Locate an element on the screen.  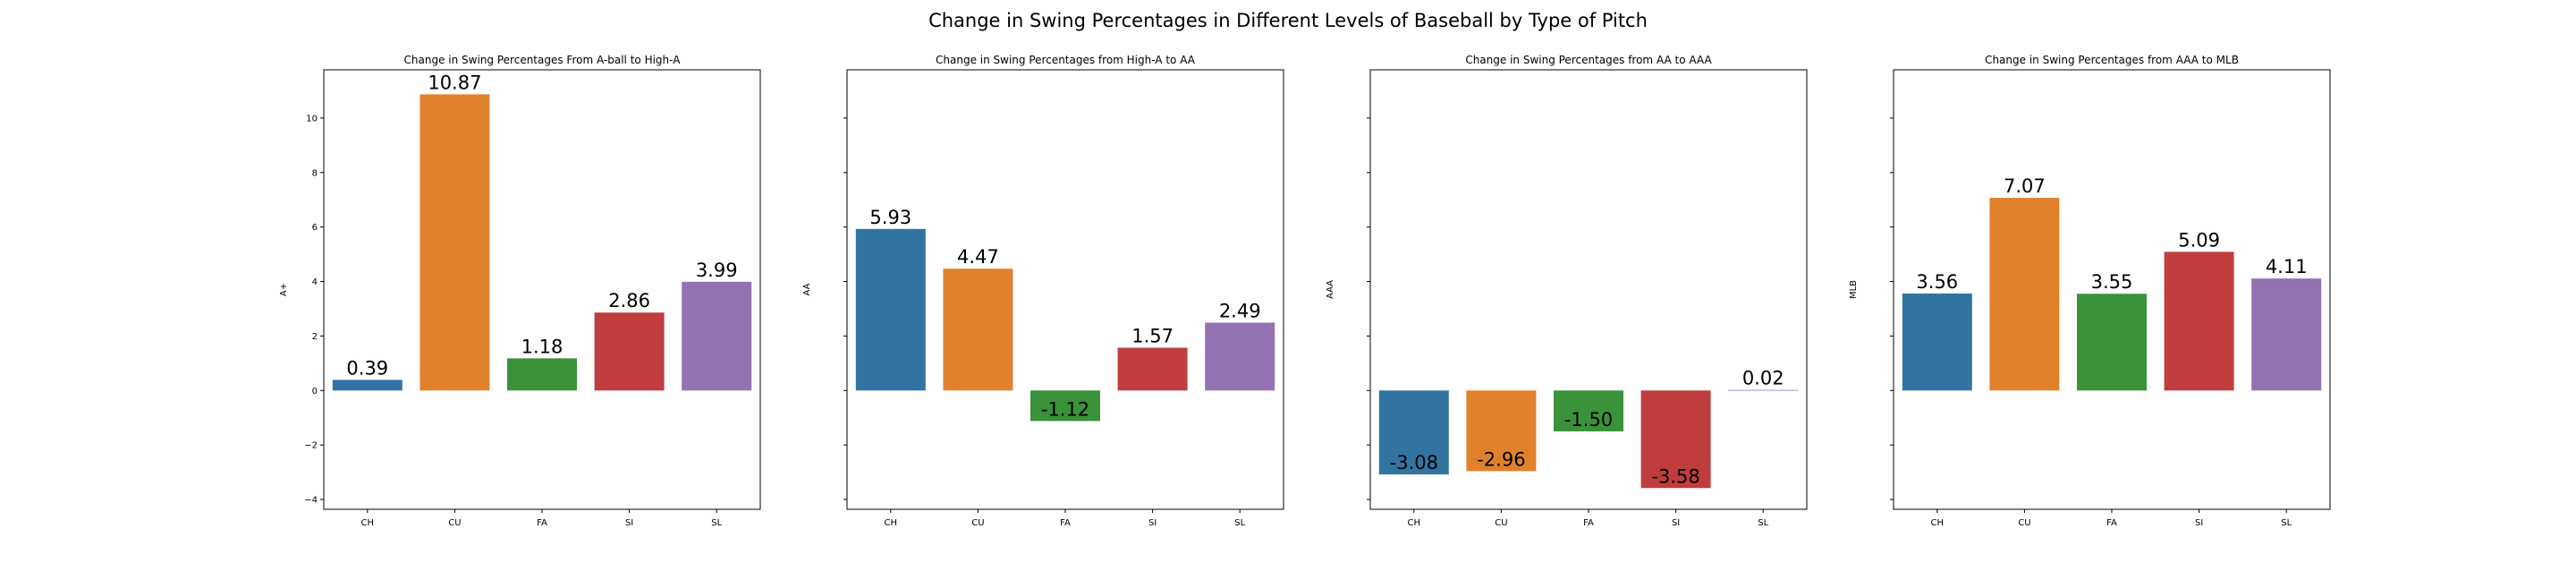
data-label: 3.56 is located at coordinates (1937, 282).